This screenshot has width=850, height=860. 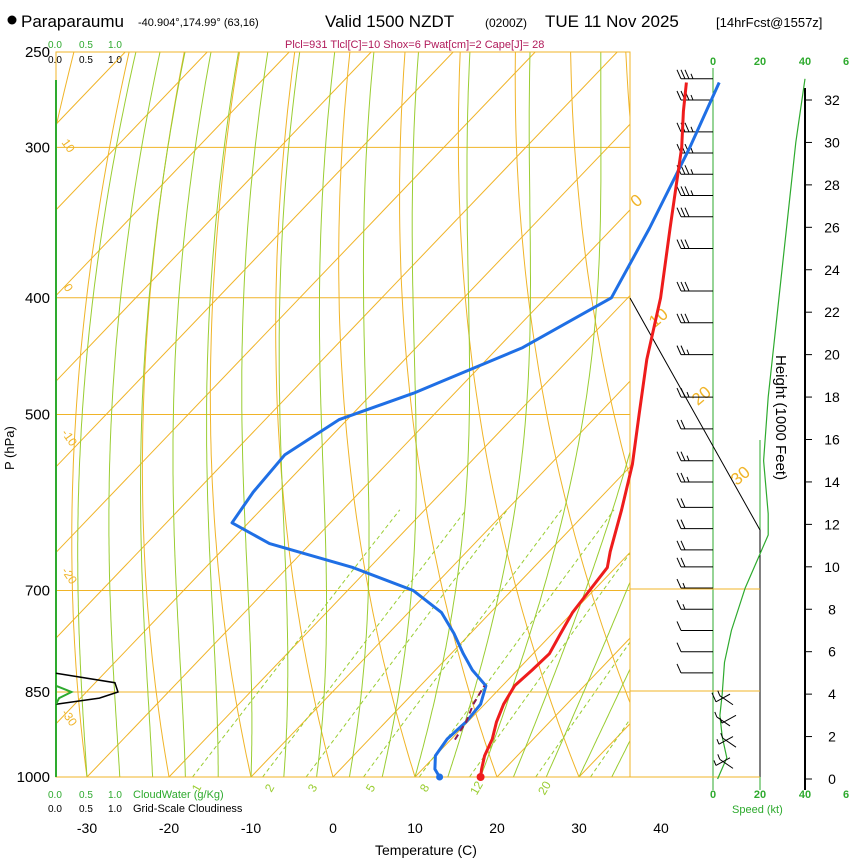 What do you see at coordinates (832, 694) in the screenshot?
I see `height-tick-label: 4` at bounding box center [832, 694].